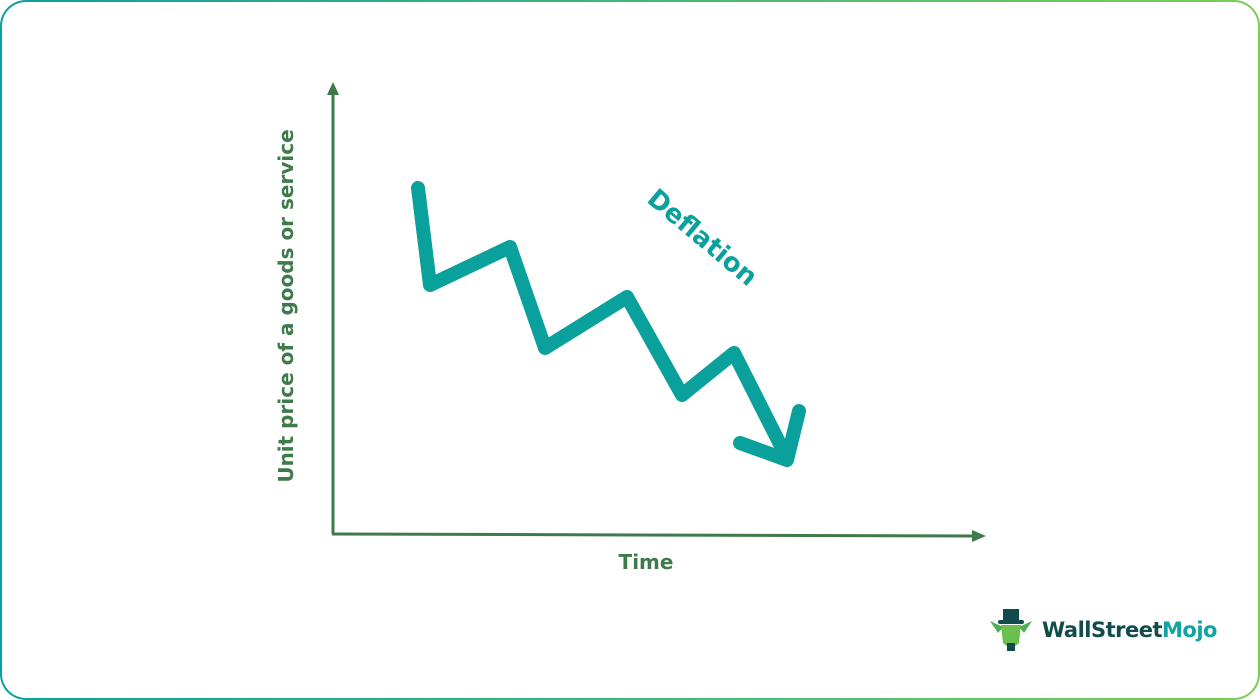  I want to click on wallstreetmojo-logo: WallStreetMojo, so click(1102, 630).